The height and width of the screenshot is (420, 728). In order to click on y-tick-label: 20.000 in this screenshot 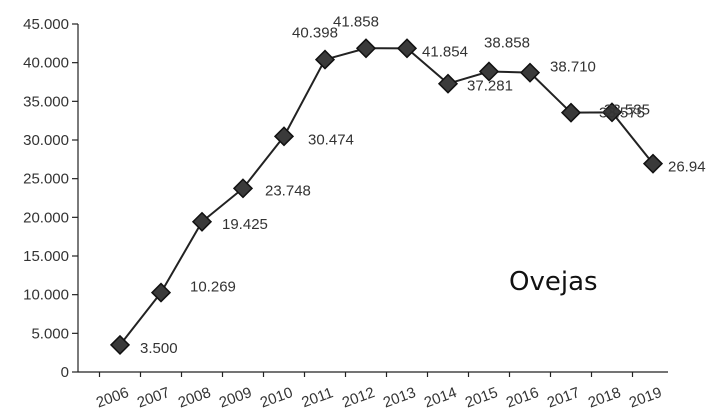, I will do `click(46, 217)`.